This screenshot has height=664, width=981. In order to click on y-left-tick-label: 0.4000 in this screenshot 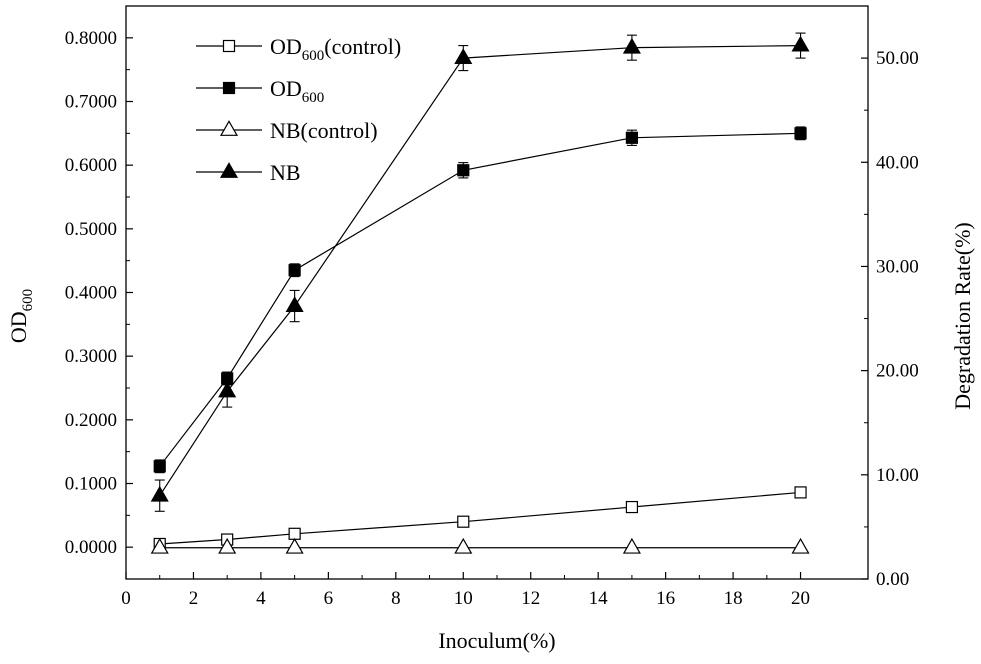, I will do `click(91, 293)`.